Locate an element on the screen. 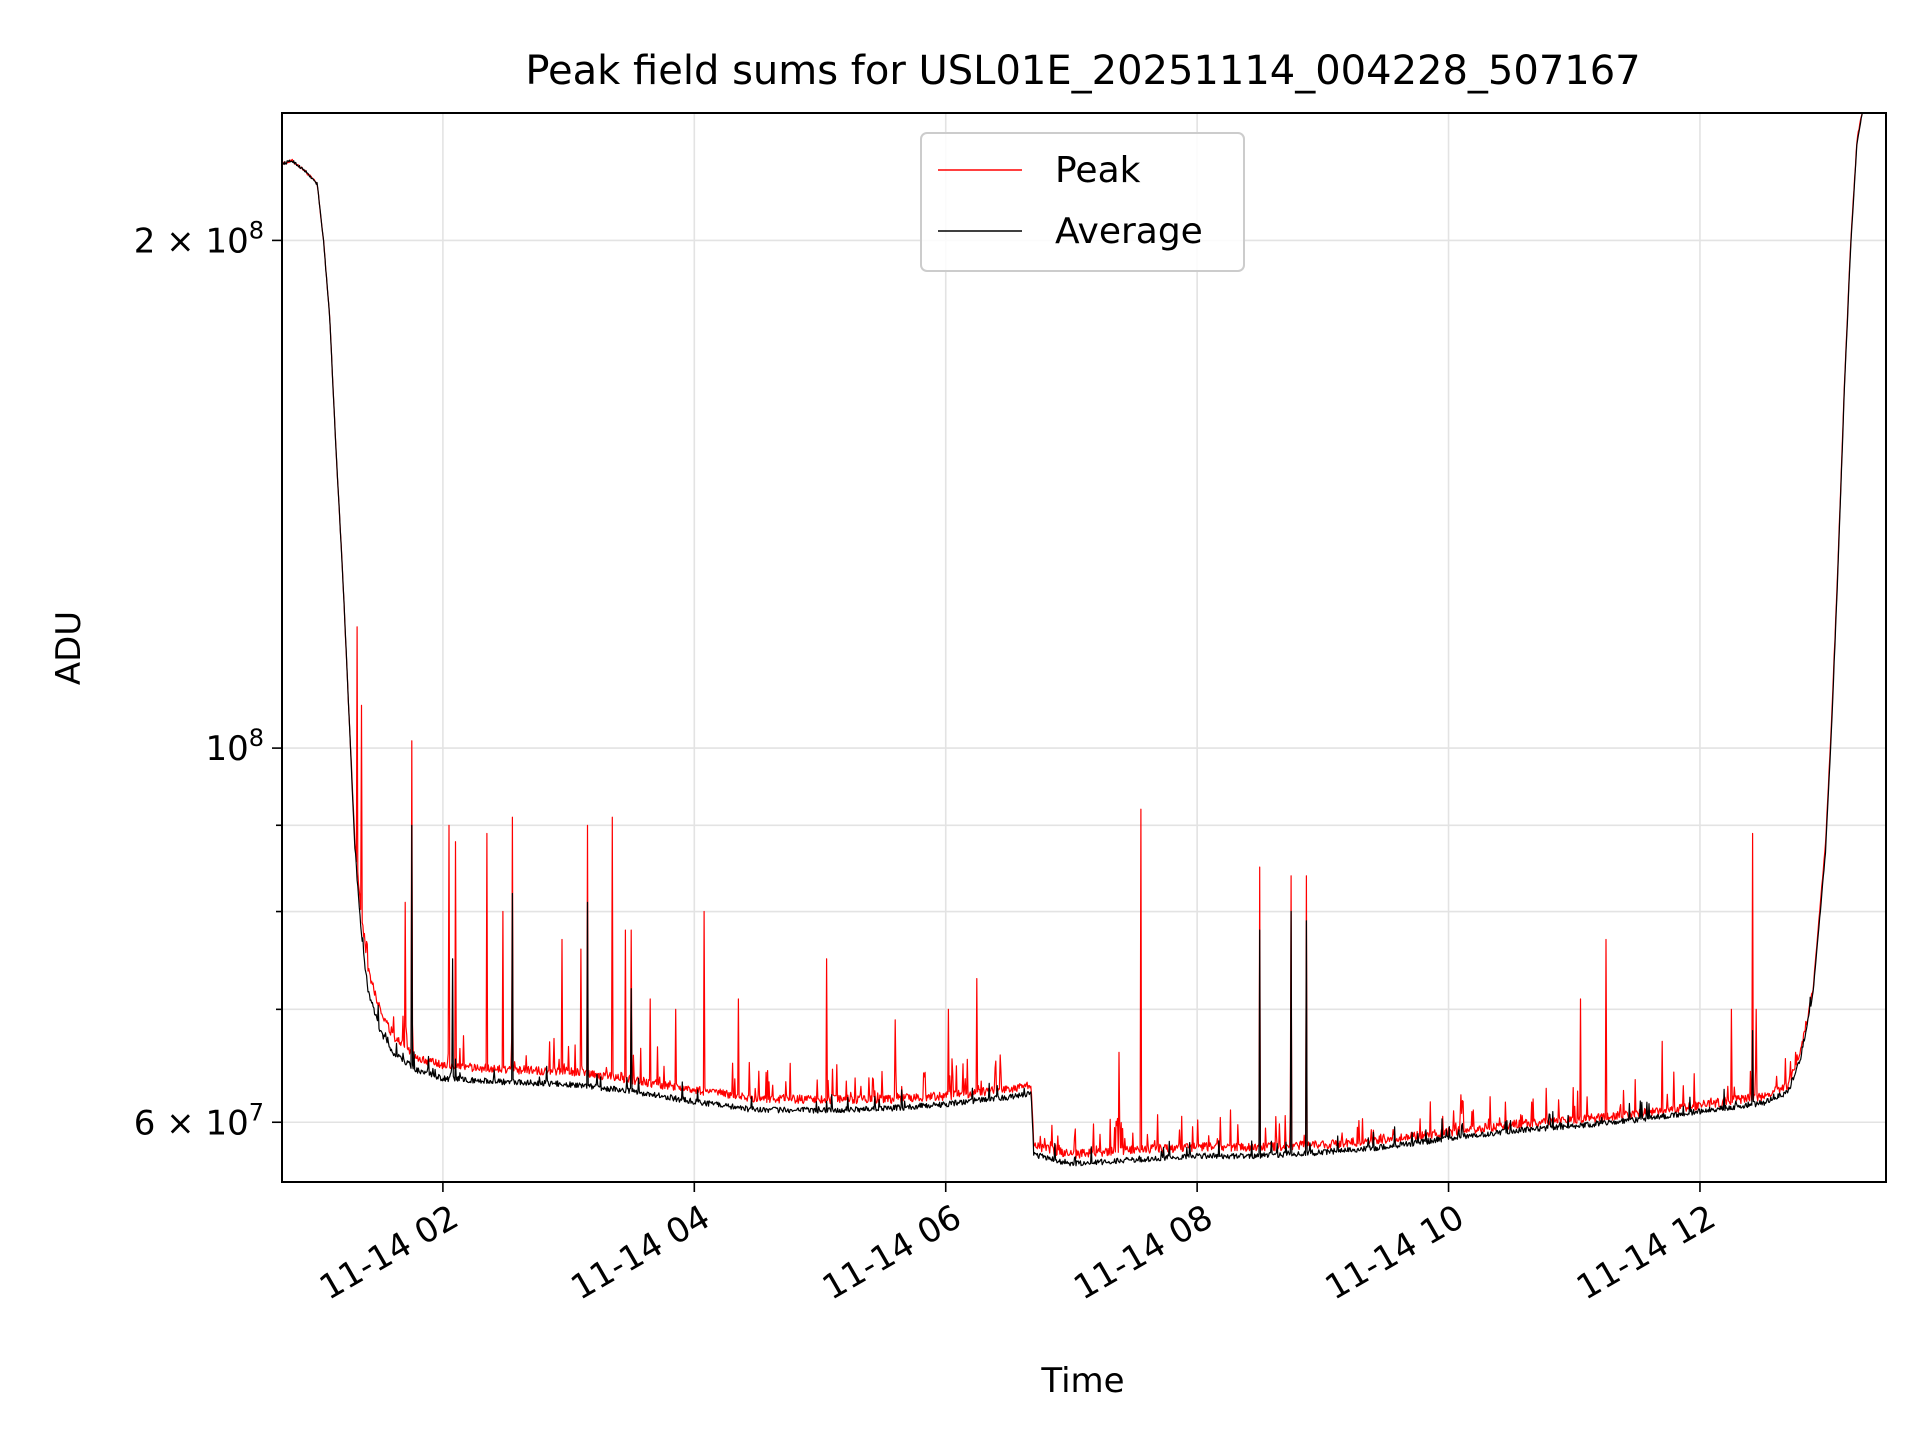  legend-label-average: Average is located at coordinates (1129, 231).